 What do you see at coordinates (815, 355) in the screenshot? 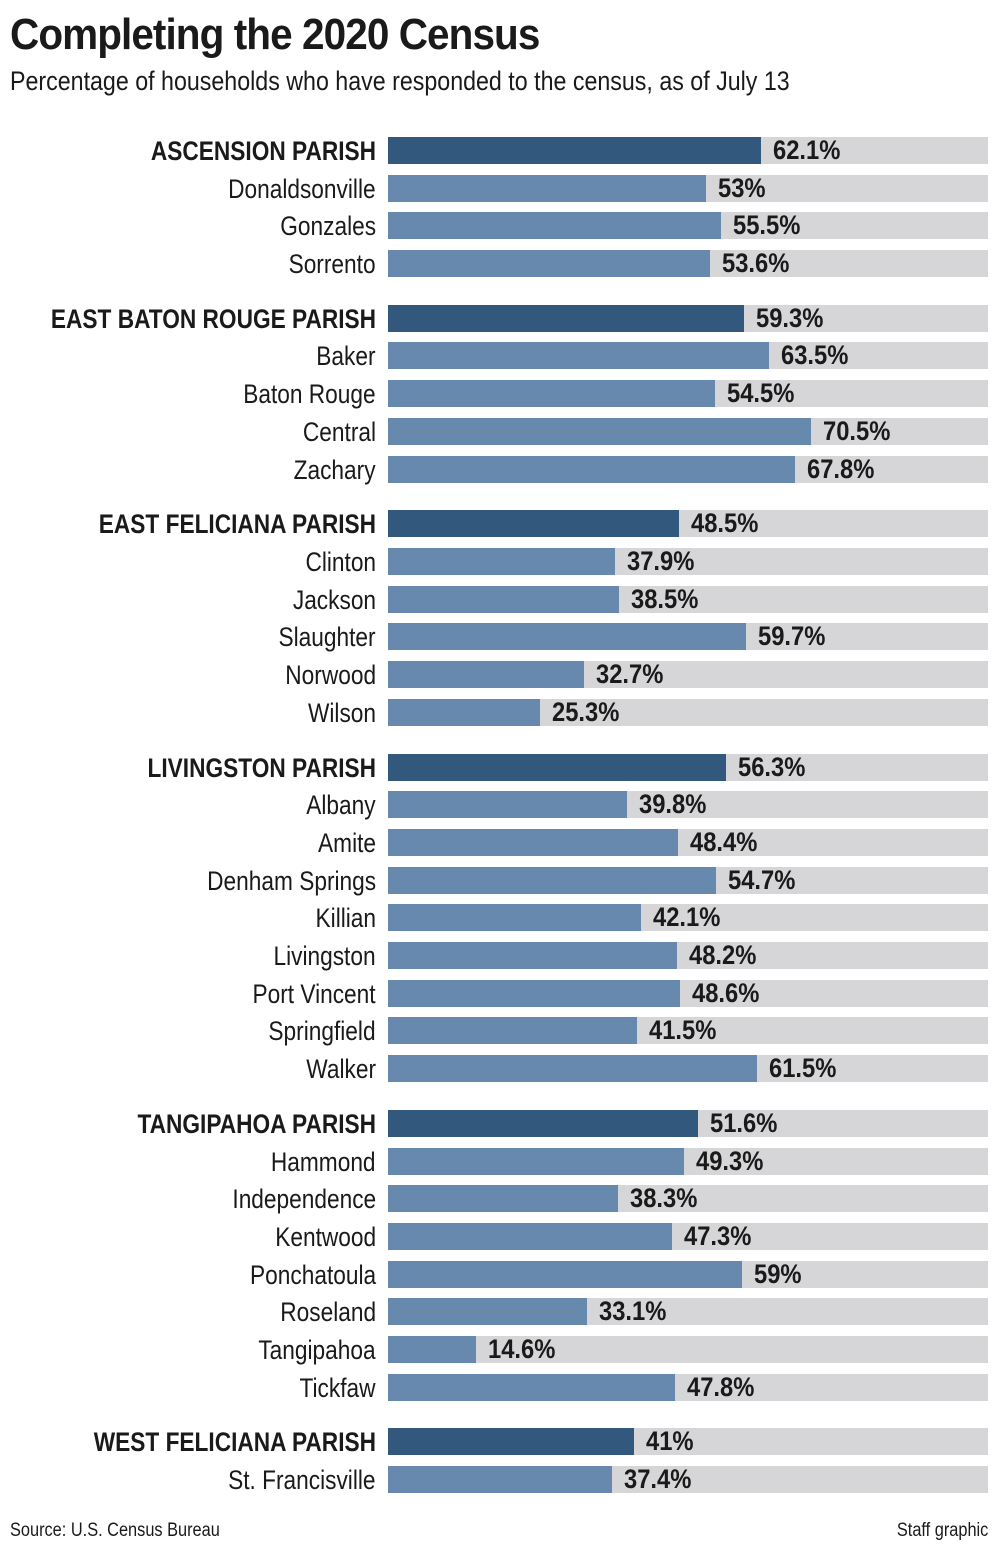
I see `value-label: 63.5%` at bounding box center [815, 355].